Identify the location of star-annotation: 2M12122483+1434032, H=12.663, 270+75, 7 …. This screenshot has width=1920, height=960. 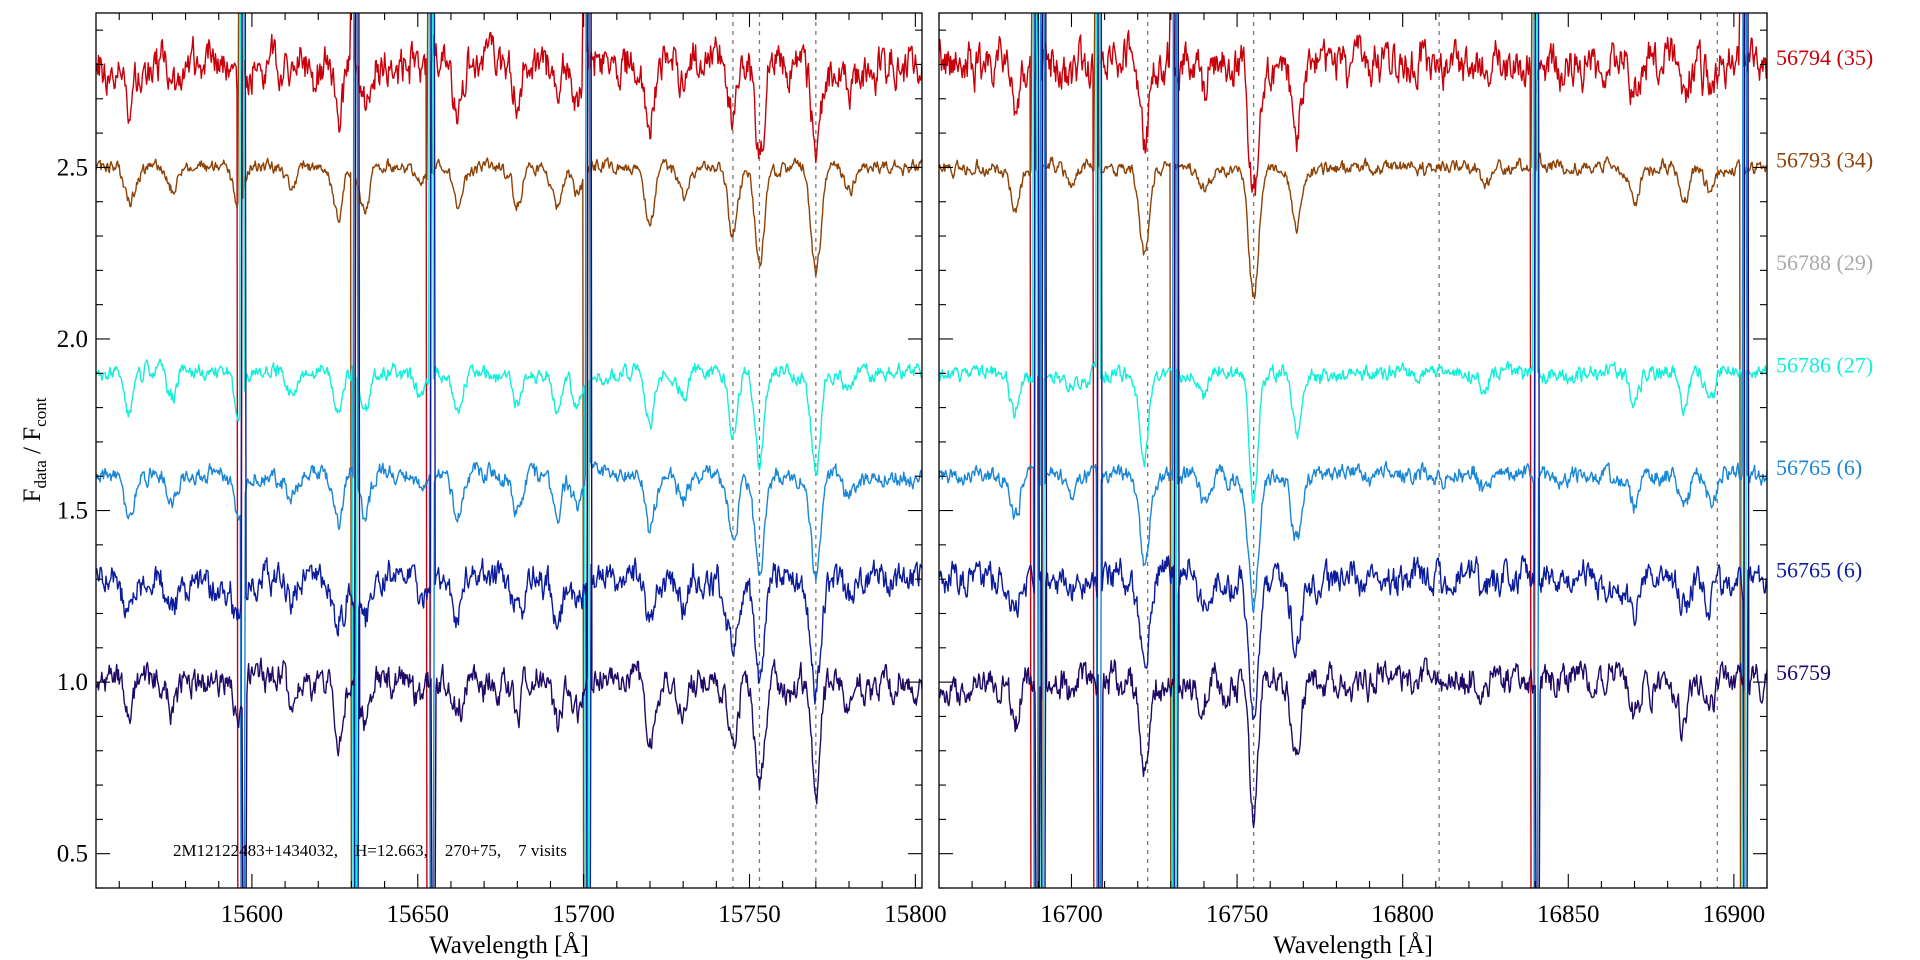
(370, 850).